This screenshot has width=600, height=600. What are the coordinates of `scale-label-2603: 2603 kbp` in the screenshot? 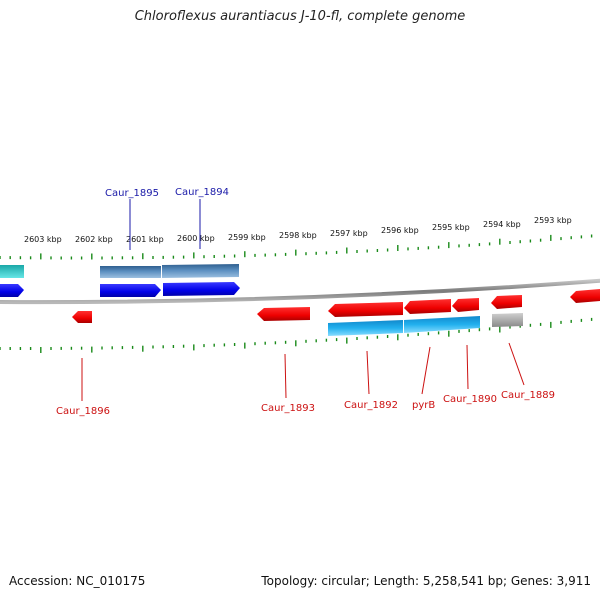 It's located at (43, 239).